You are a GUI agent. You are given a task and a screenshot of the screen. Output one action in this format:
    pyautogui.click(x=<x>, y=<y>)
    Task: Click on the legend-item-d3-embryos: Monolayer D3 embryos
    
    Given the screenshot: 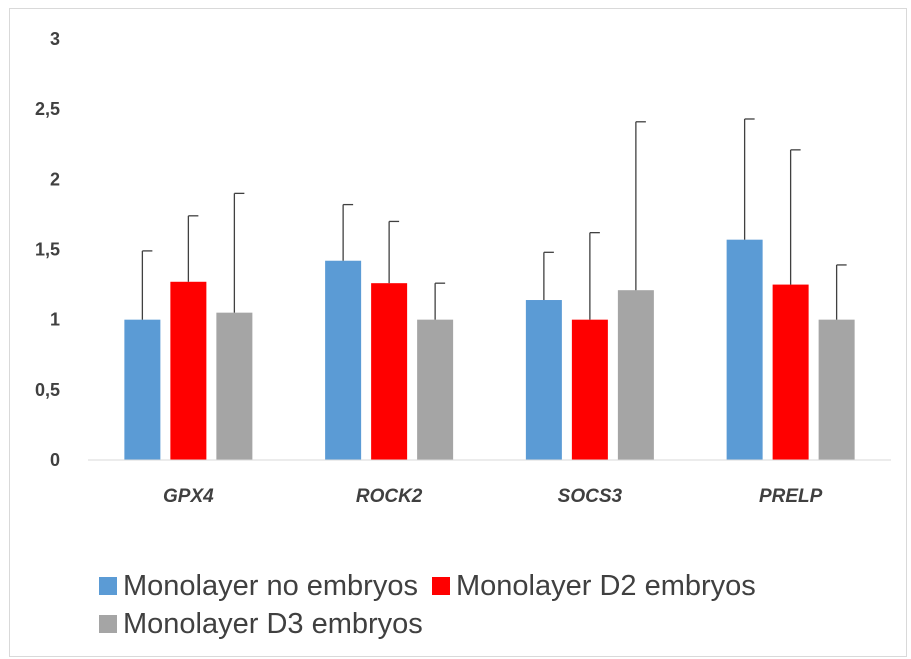 What is the action you would take?
    pyautogui.click(x=261, y=624)
    